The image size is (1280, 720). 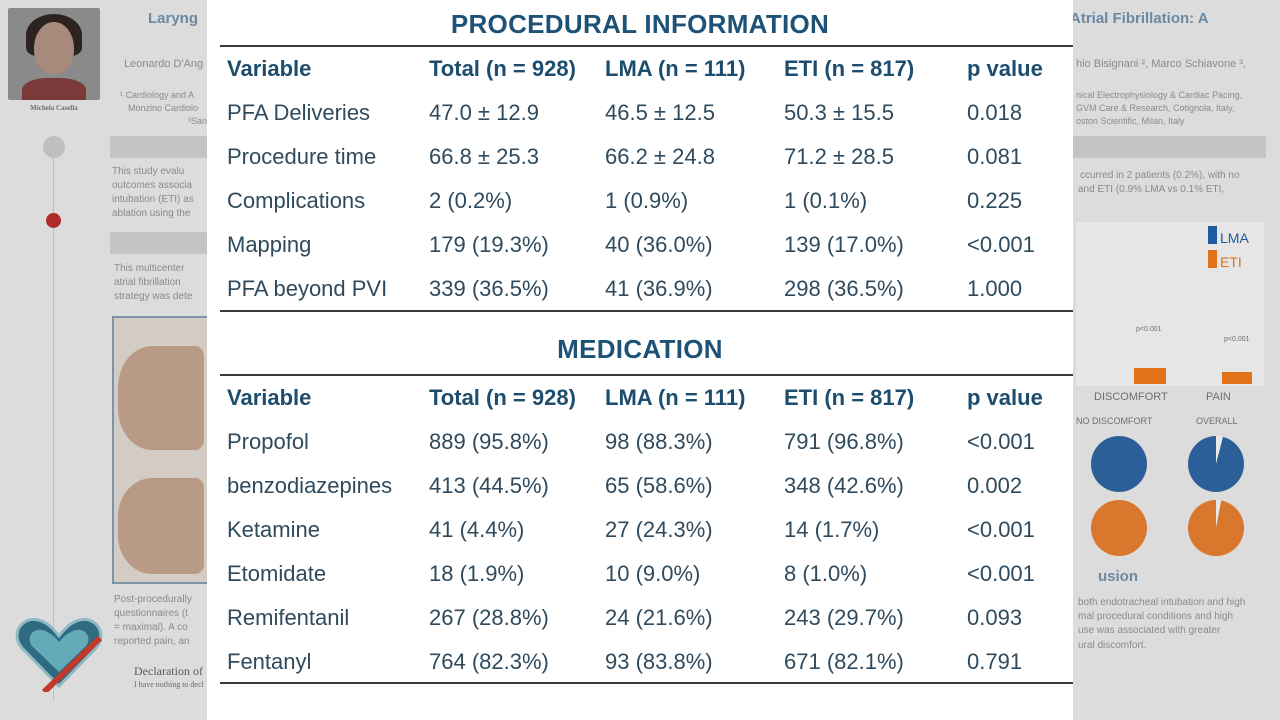 I want to click on presenter-name: Michela Casella, so click(x=54, y=108).